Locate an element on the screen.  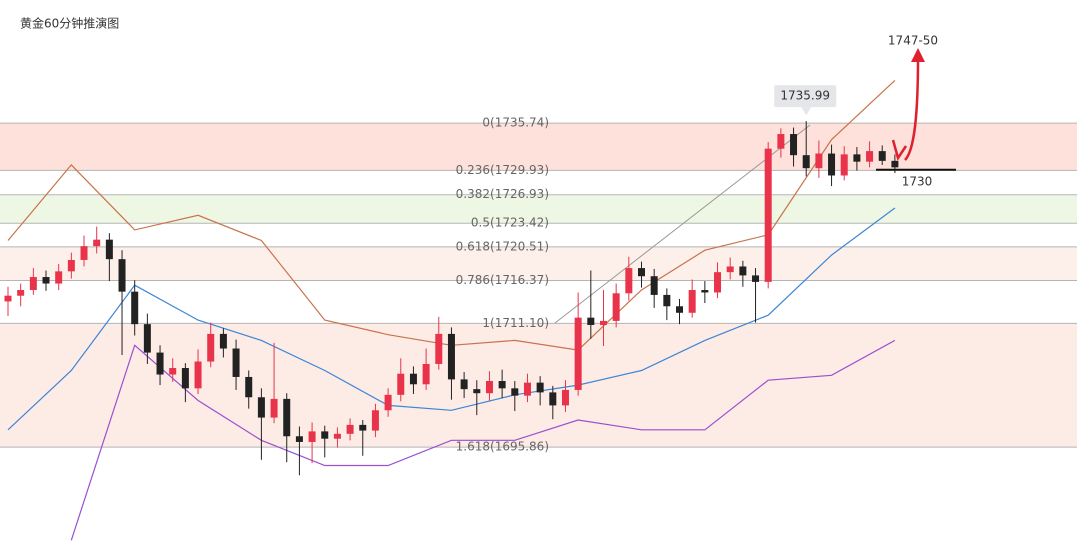
fib-label: 0.382(1726.93) is located at coordinates (502, 194).